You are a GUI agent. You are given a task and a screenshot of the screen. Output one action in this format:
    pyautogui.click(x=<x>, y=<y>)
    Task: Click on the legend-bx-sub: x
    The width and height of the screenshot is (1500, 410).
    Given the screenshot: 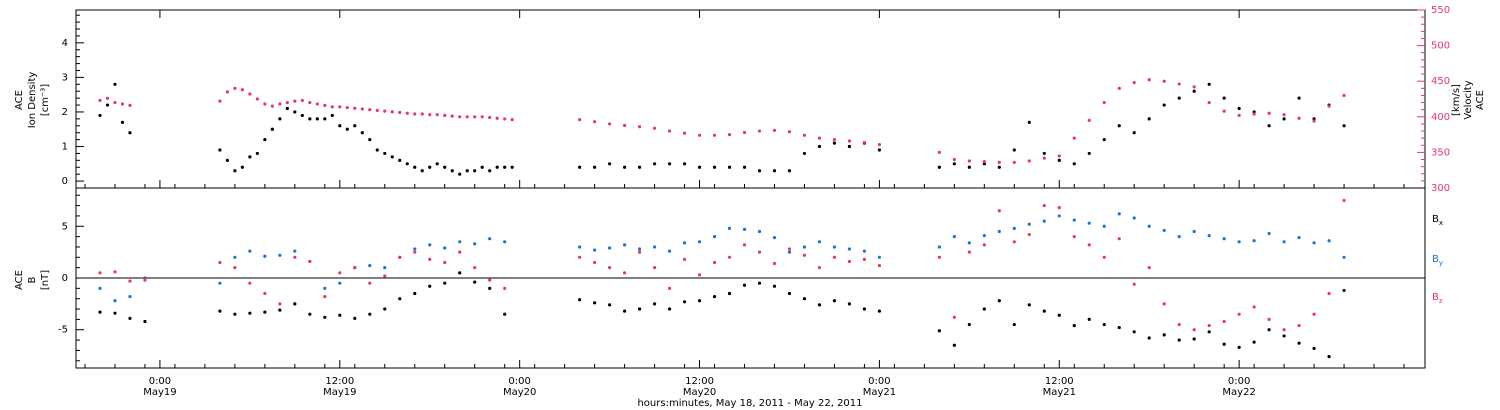 What is the action you would take?
    pyautogui.click(x=1441, y=223)
    